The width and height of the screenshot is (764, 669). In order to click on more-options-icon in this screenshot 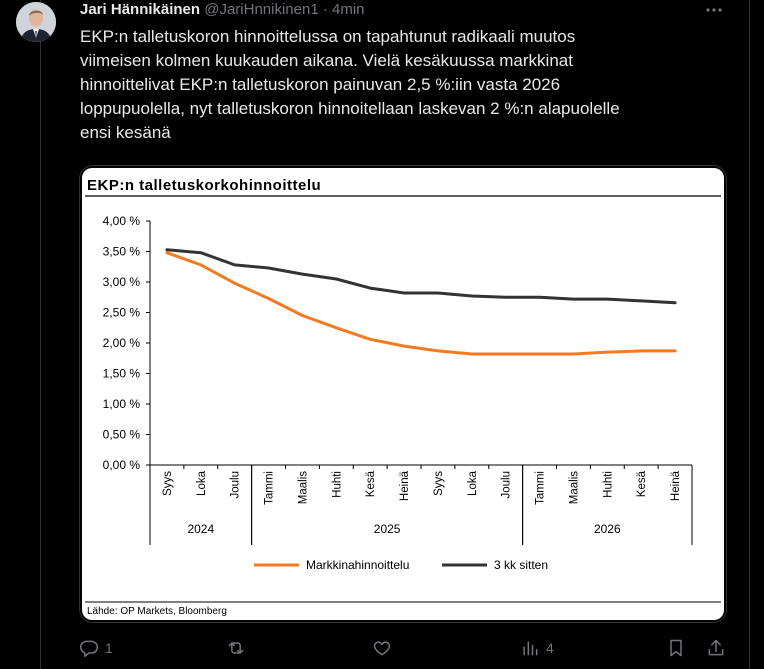, I will do `click(714, 10)`.